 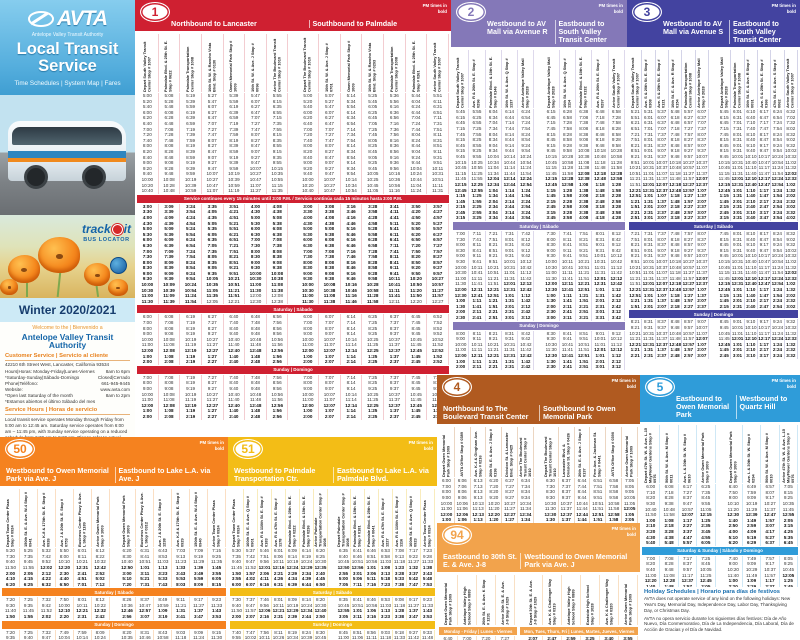 What do you see at coordinates (163, 611) in the screenshot?
I see `time-cell: 1:09` at bounding box center [163, 611].